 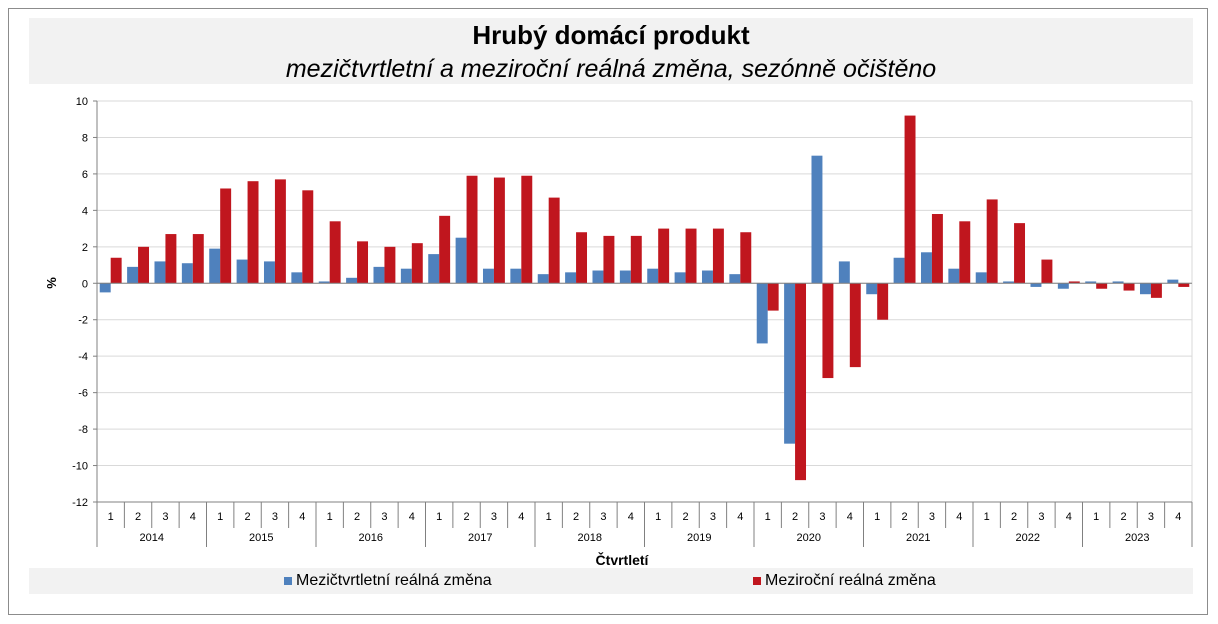 What do you see at coordinates (918, 538) in the screenshot?
I see `year-label: 2021` at bounding box center [918, 538].